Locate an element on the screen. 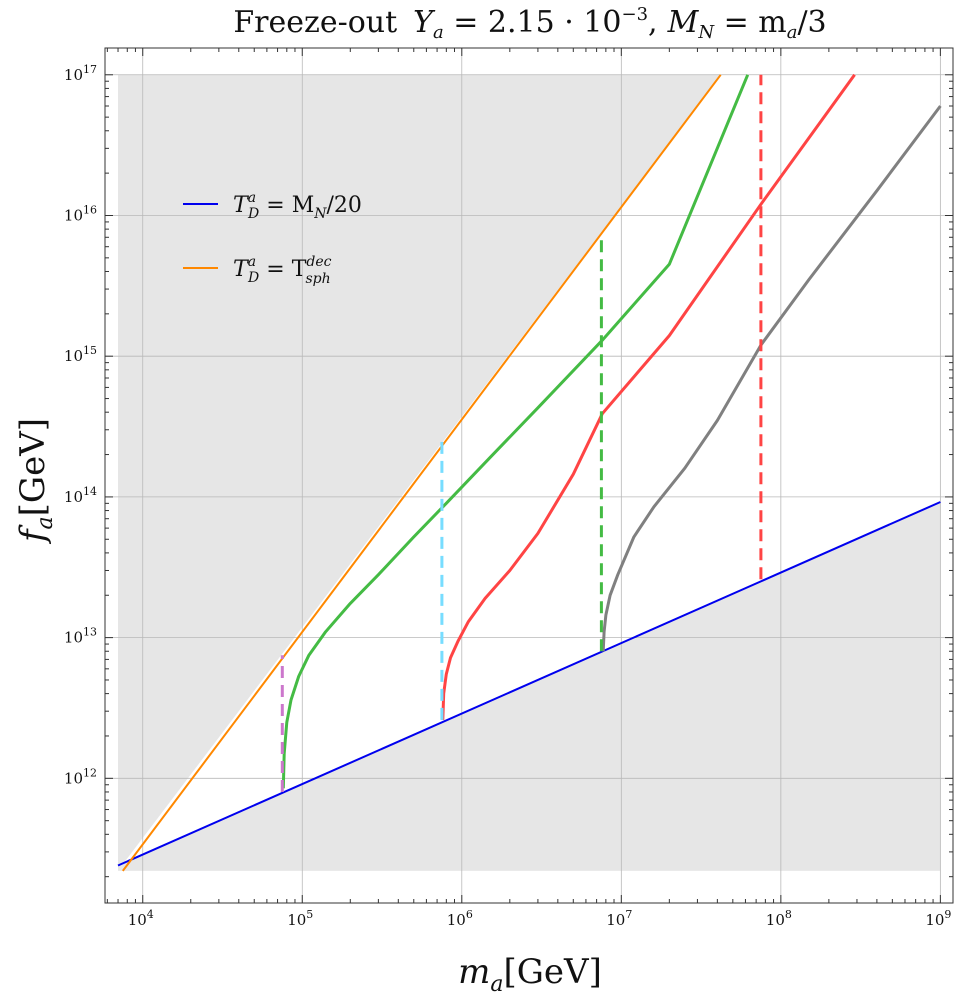 This screenshot has height=995, width=961. x-tick-label: 10⁶ is located at coordinates (460, 918).